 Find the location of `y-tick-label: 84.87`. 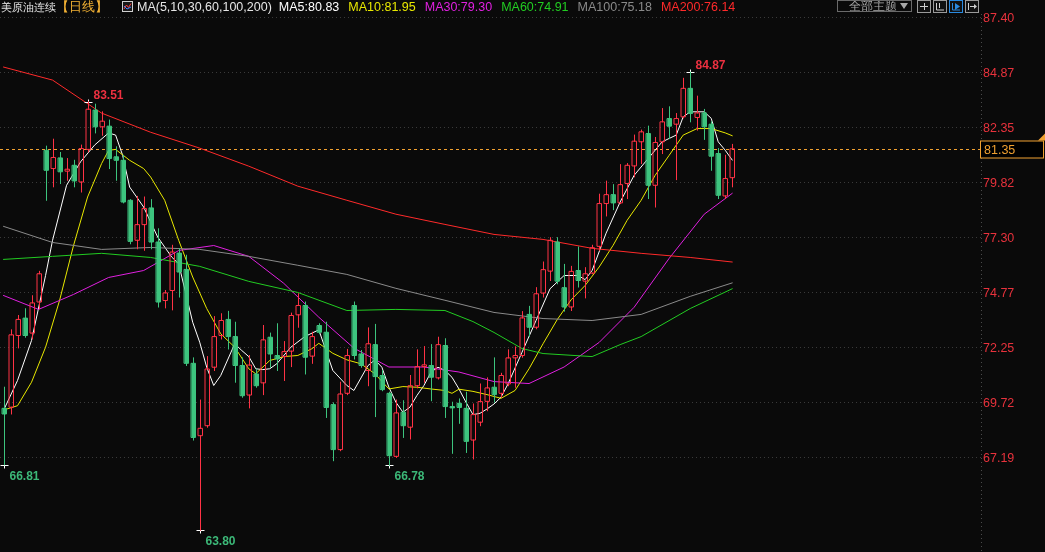

y-tick-label: 84.87 is located at coordinates (999, 73).